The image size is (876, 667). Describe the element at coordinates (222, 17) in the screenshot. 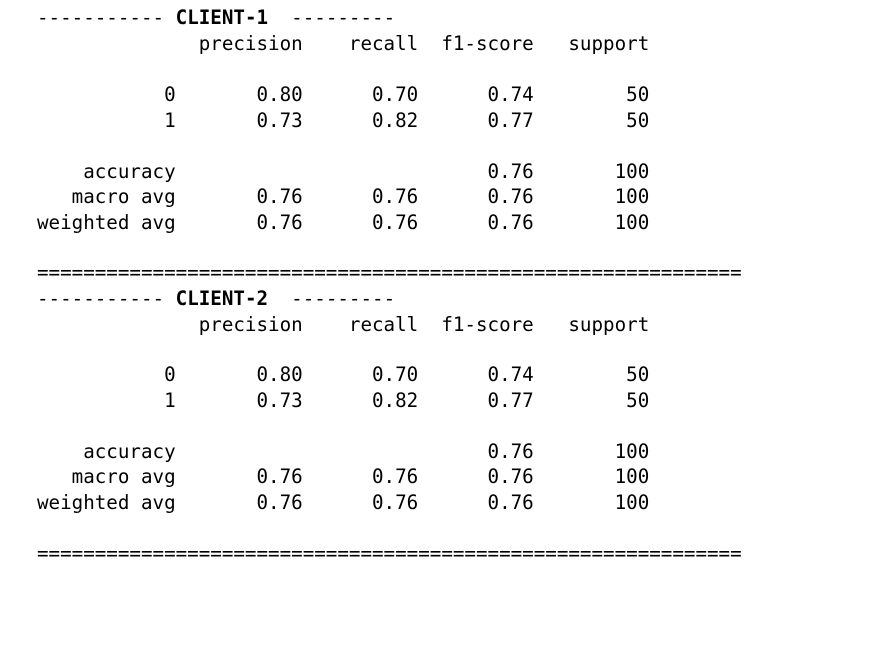

I see `client-name: CLIENT-1` at that location.